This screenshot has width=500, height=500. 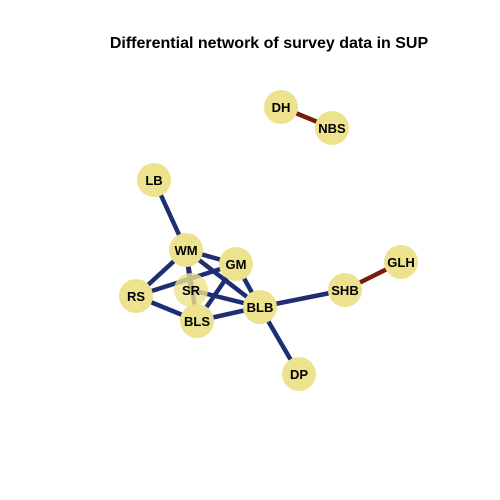 I want to click on node-wm: WM, so click(x=186, y=250).